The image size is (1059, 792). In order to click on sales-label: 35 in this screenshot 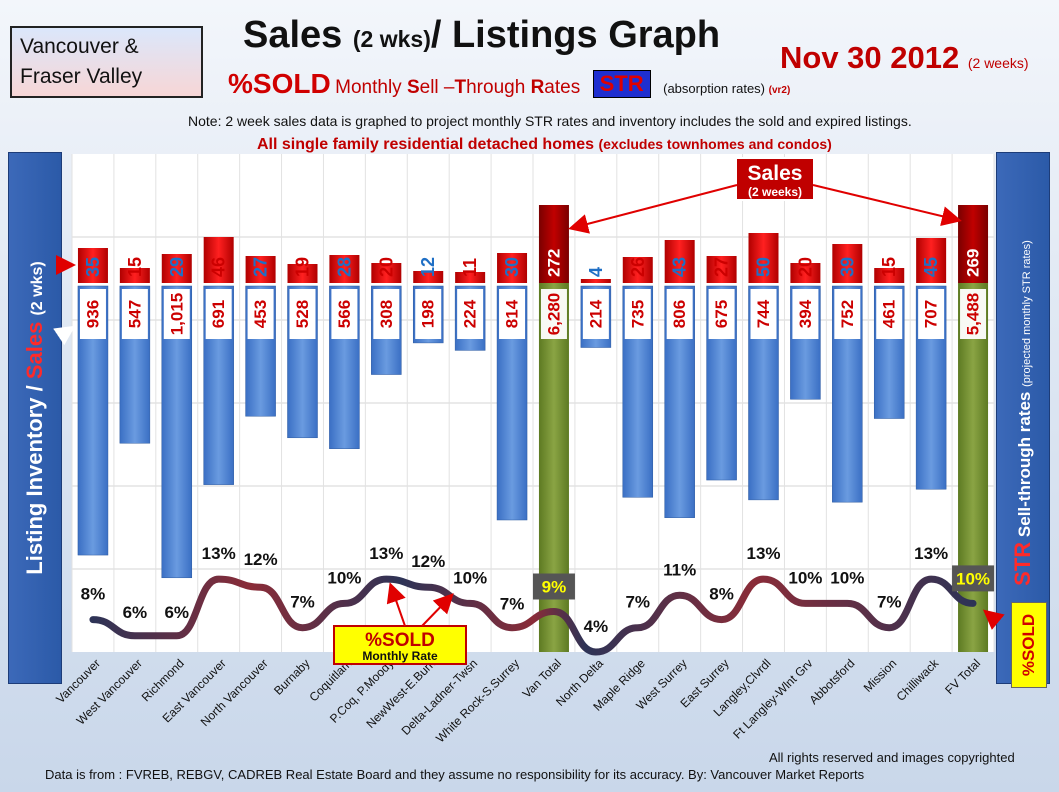, I will do `click(93, 267)`.